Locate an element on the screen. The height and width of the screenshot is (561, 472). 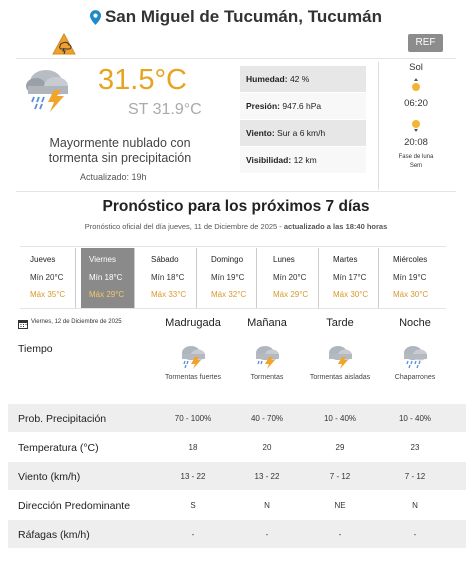
visibility-value: 12 km is located at coordinates (305, 160).